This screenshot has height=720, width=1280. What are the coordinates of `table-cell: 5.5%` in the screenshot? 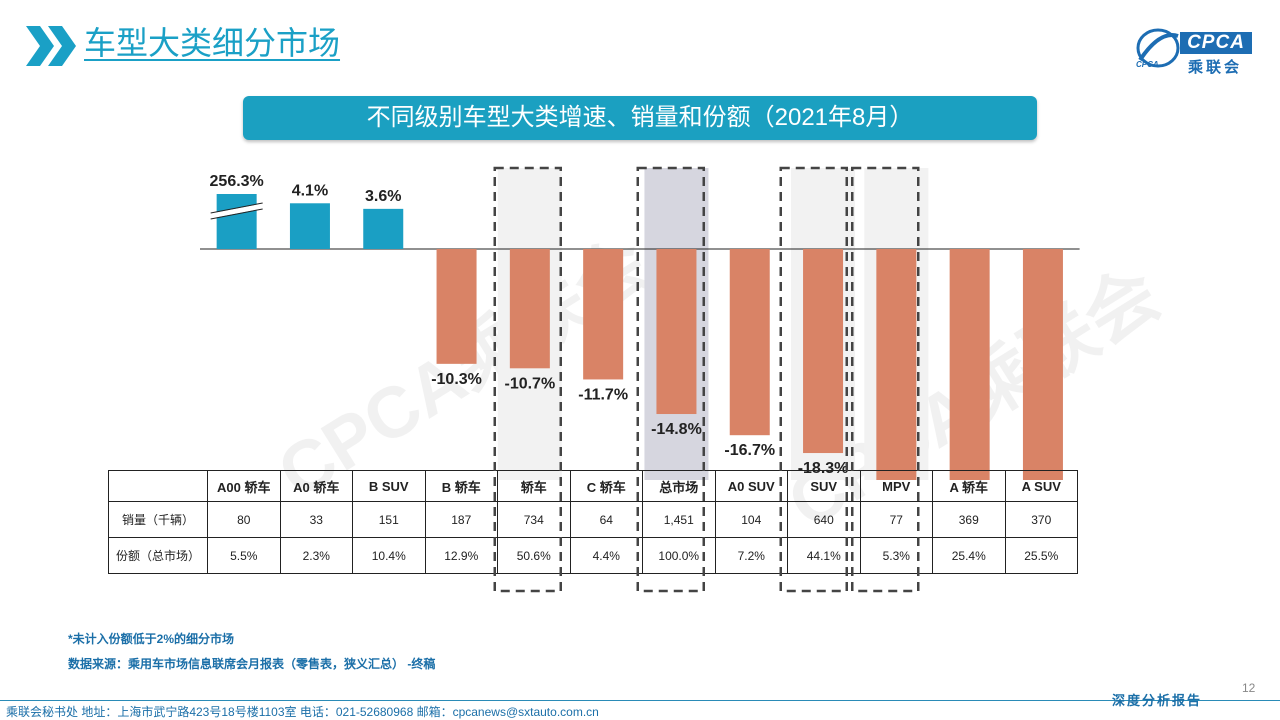 It's located at (244, 555).